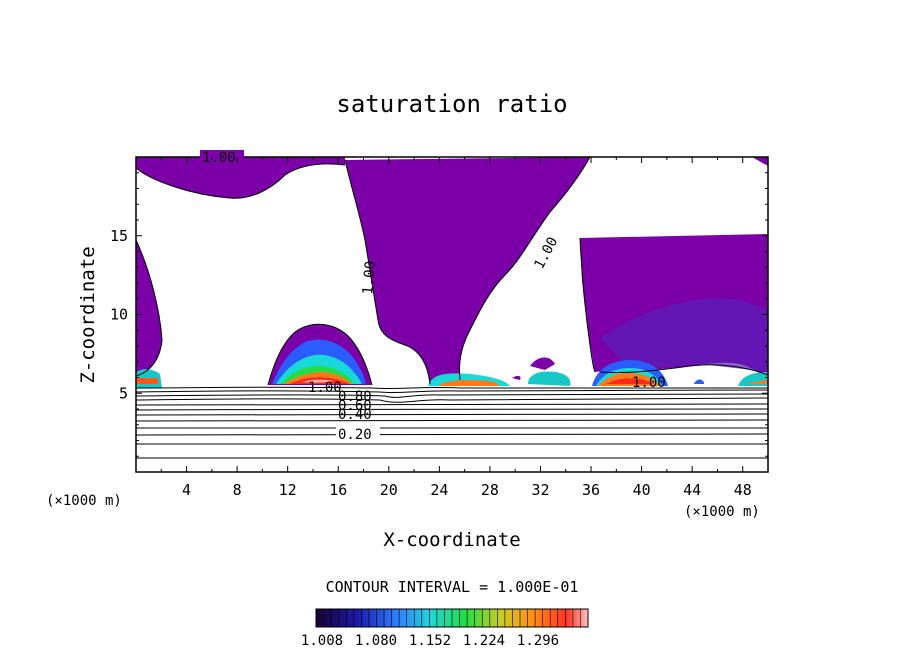 The image size is (904, 654). I want to click on cloud-blob-center-right, so click(541, 371).